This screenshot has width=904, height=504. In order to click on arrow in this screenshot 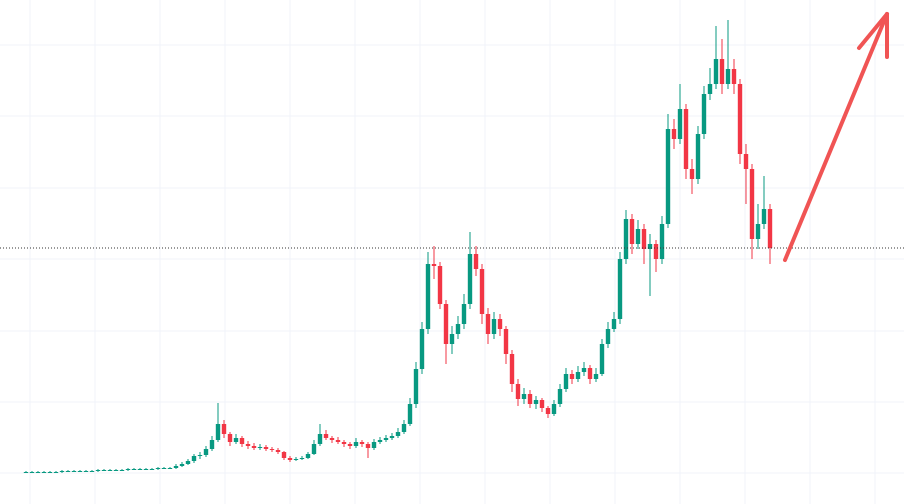, I will do `click(836, 137)`.